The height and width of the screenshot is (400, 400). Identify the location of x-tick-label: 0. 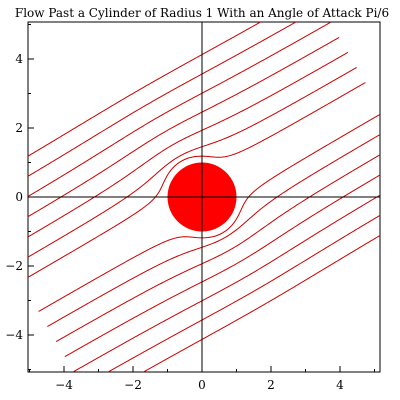
(202, 385).